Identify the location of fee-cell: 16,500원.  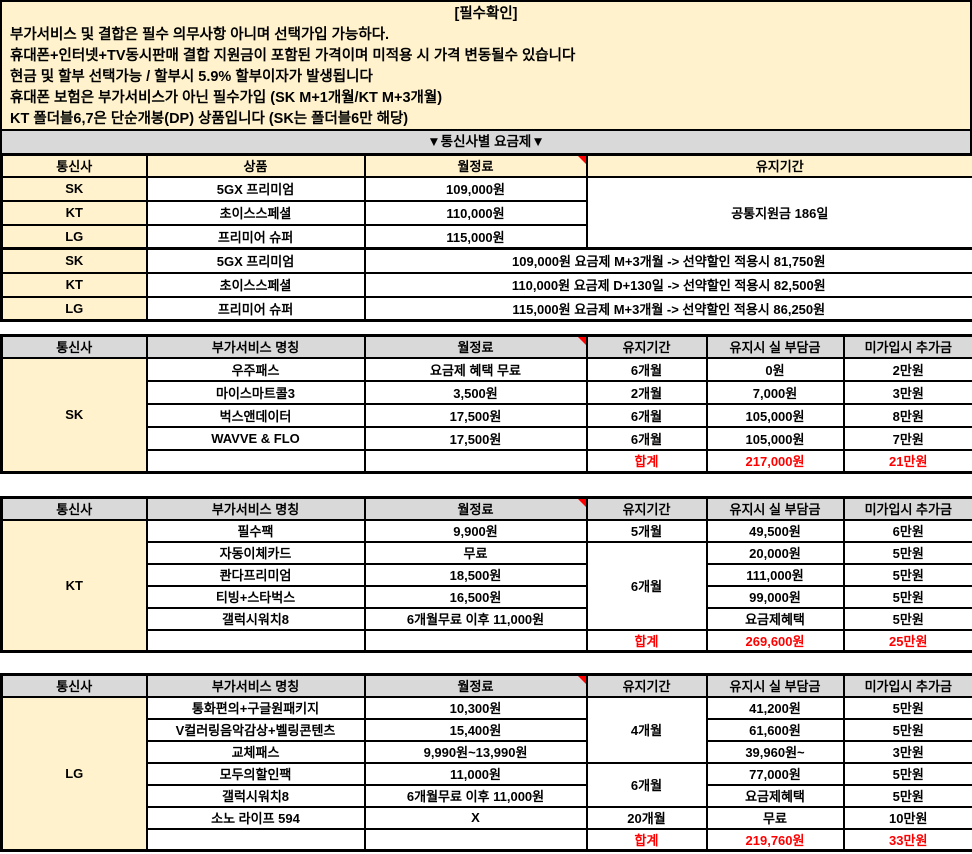
(475, 596).